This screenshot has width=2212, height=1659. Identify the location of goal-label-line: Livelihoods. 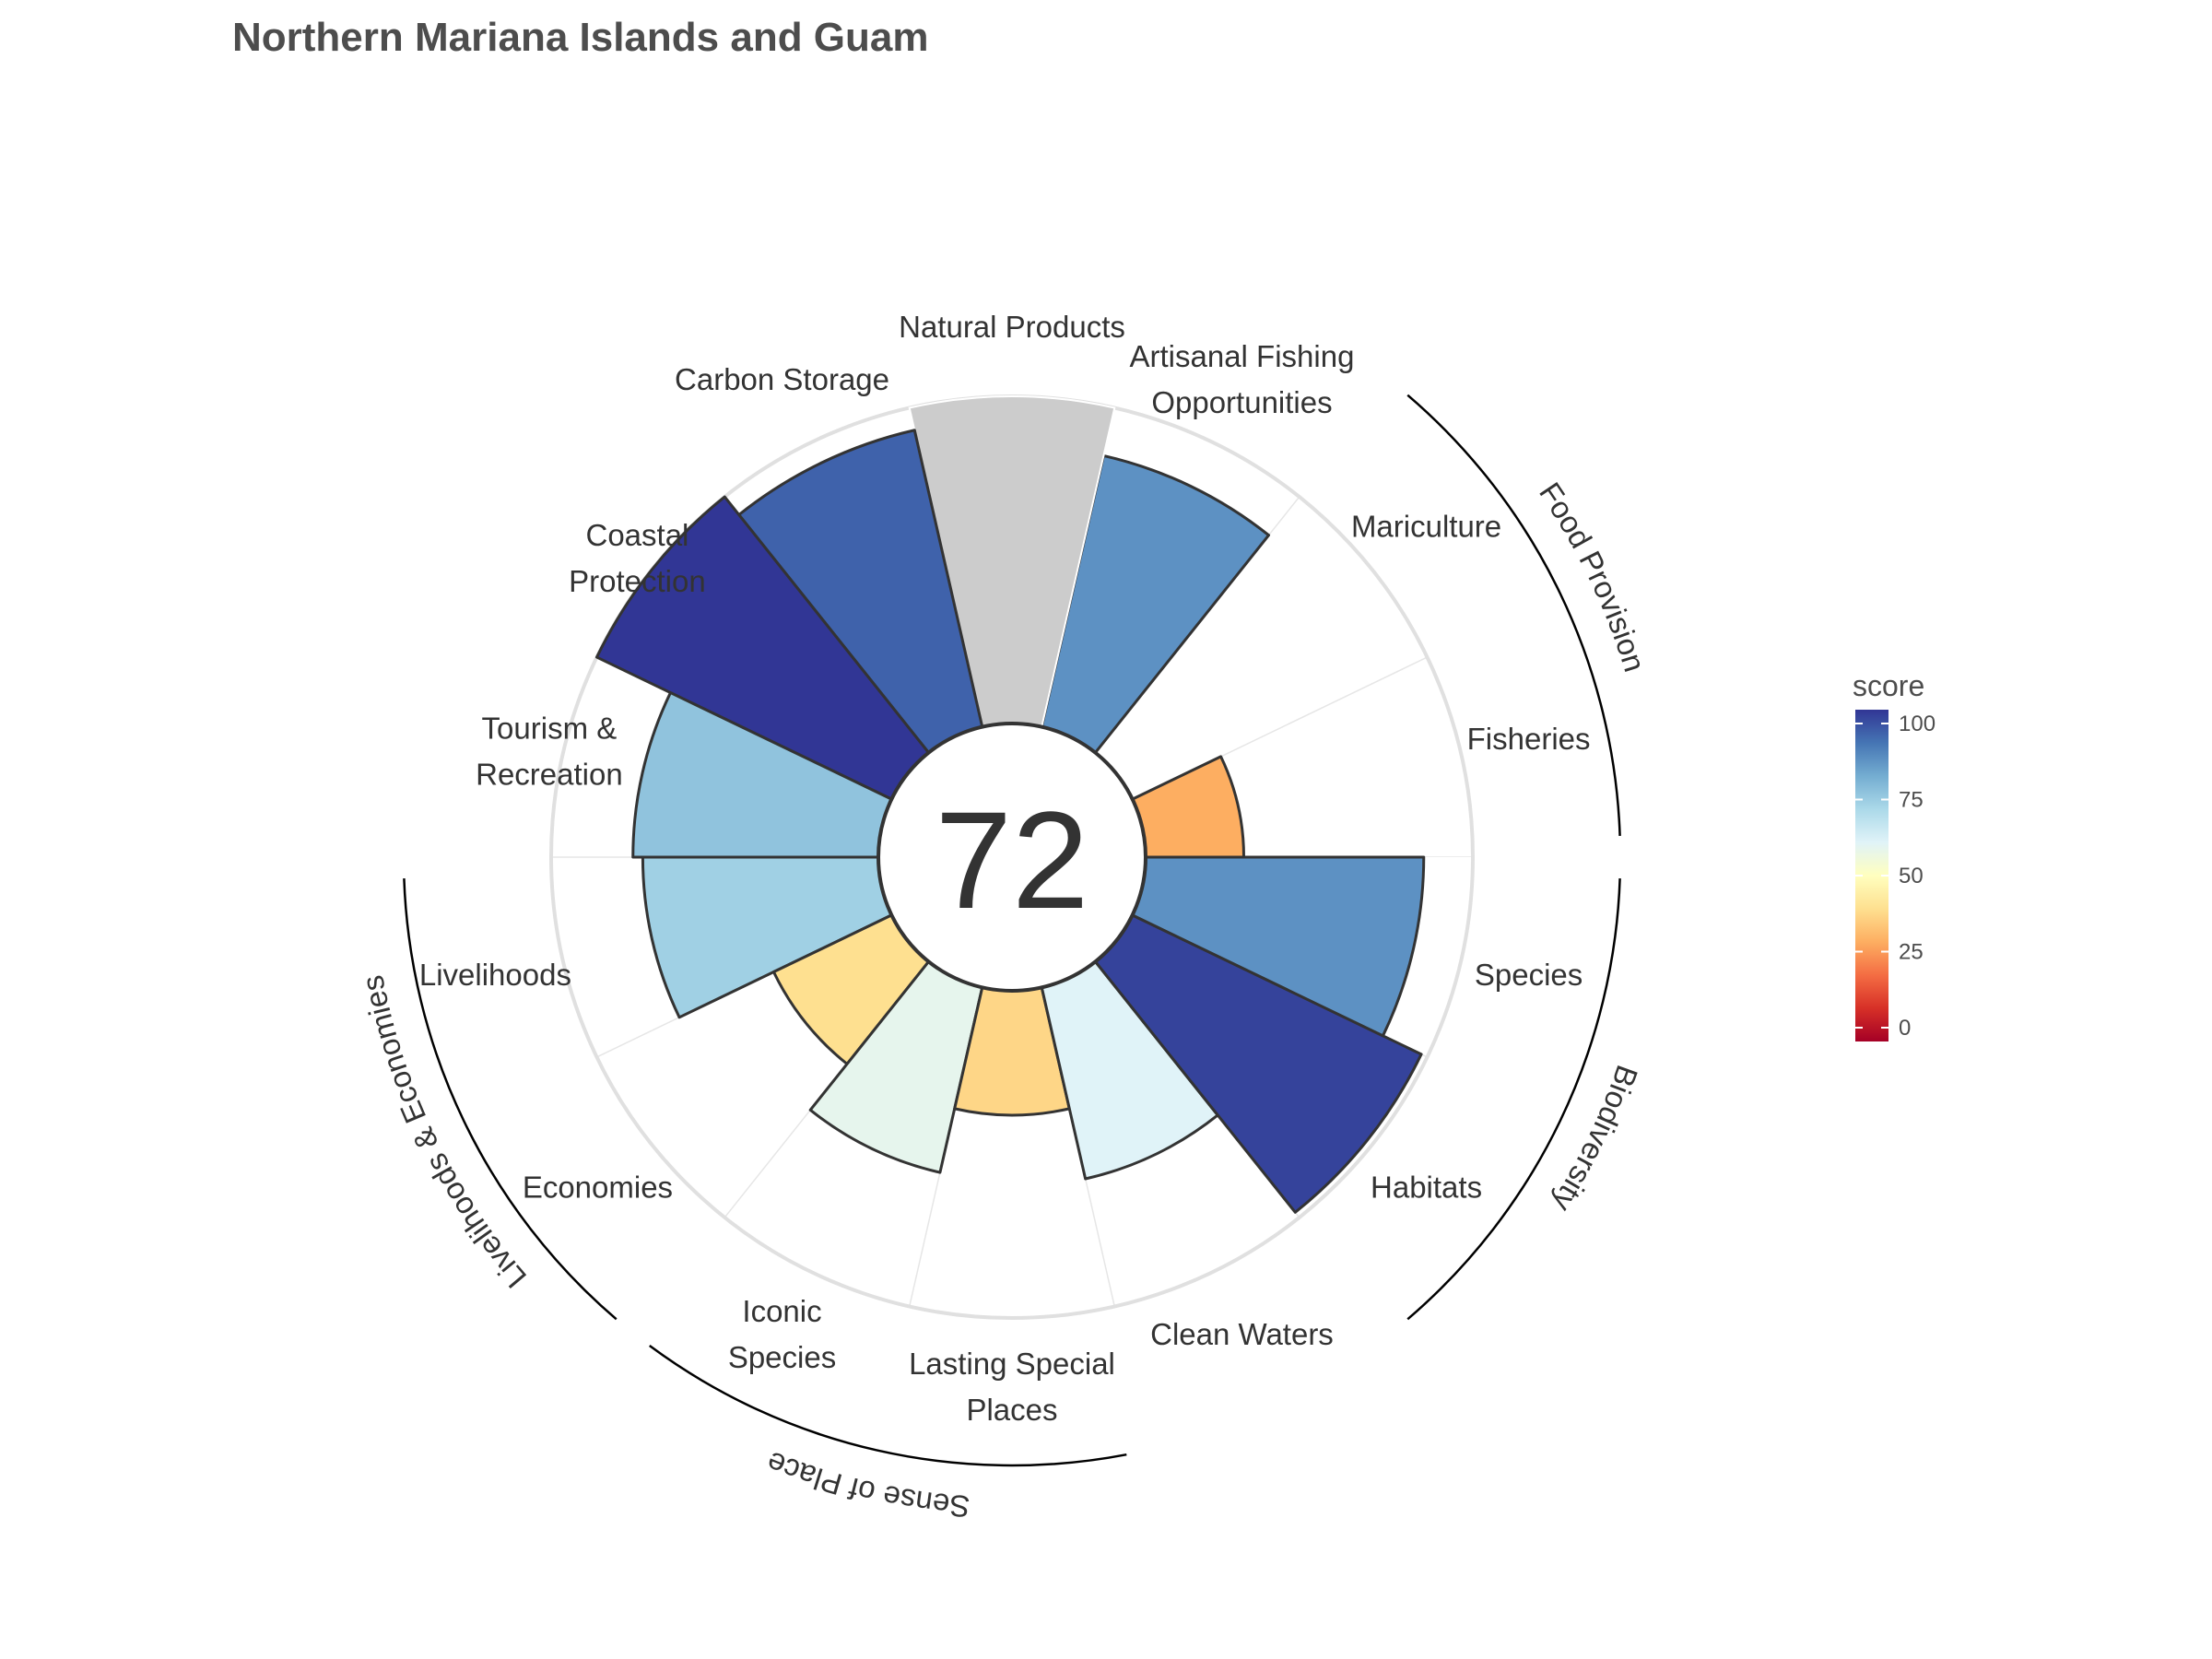
(495, 975).